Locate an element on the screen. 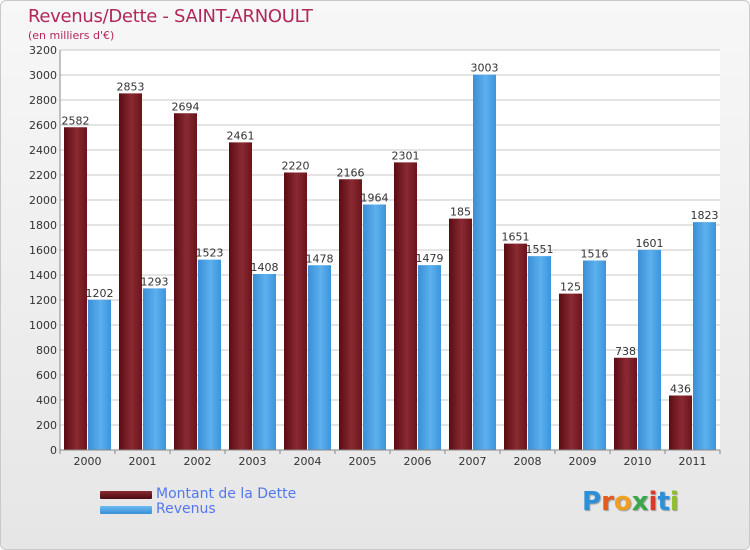 The width and height of the screenshot is (750, 550). data-label-revenue: 1479 is located at coordinates (430, 258).